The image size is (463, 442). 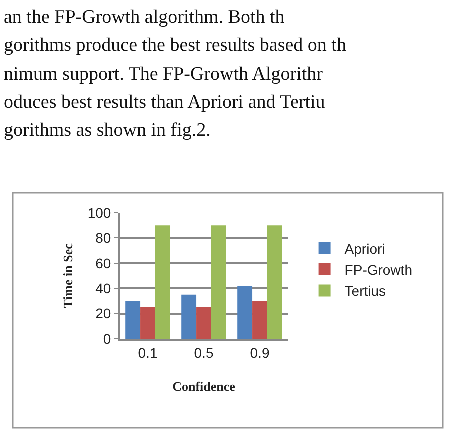 I want to click on x-axis-title: Confidence, so click(x=204, y=386).